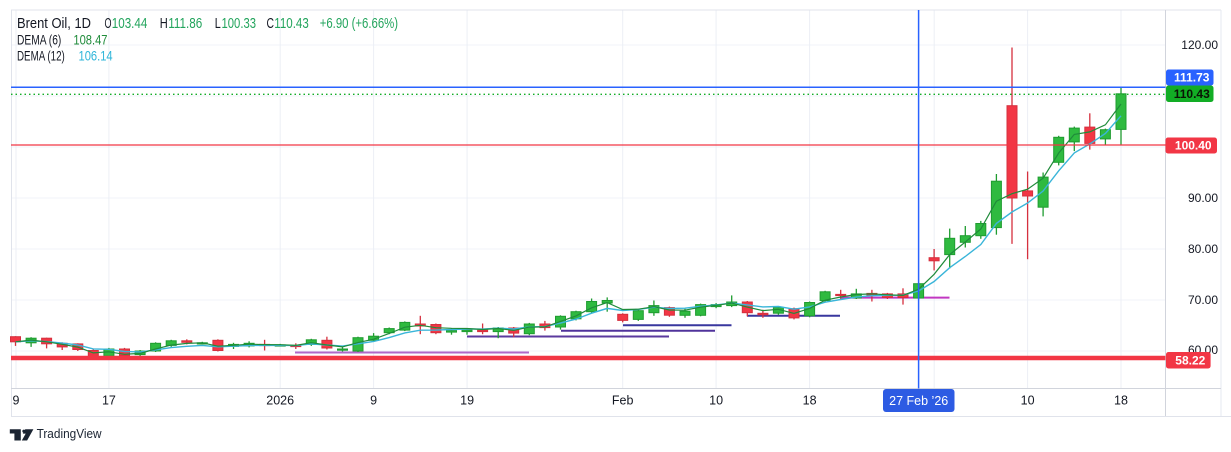 The height and width of the screenshot is (452, 1231). Describe the element at coordinates (623, 401) in the screenshot. I see `svg-text: Feb` at that location.